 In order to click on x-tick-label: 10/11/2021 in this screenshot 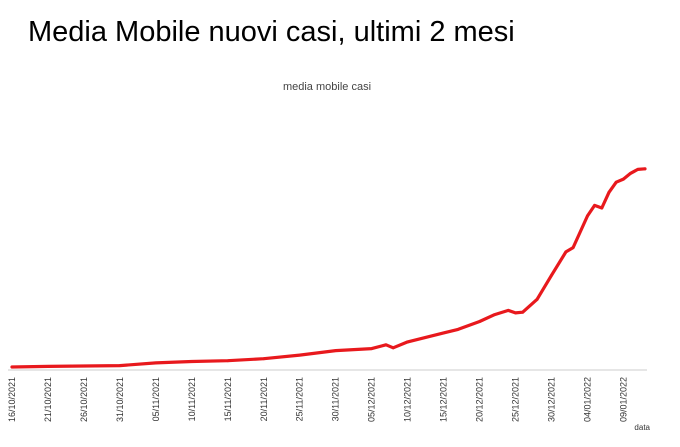, I will do `click(192, 399)`.